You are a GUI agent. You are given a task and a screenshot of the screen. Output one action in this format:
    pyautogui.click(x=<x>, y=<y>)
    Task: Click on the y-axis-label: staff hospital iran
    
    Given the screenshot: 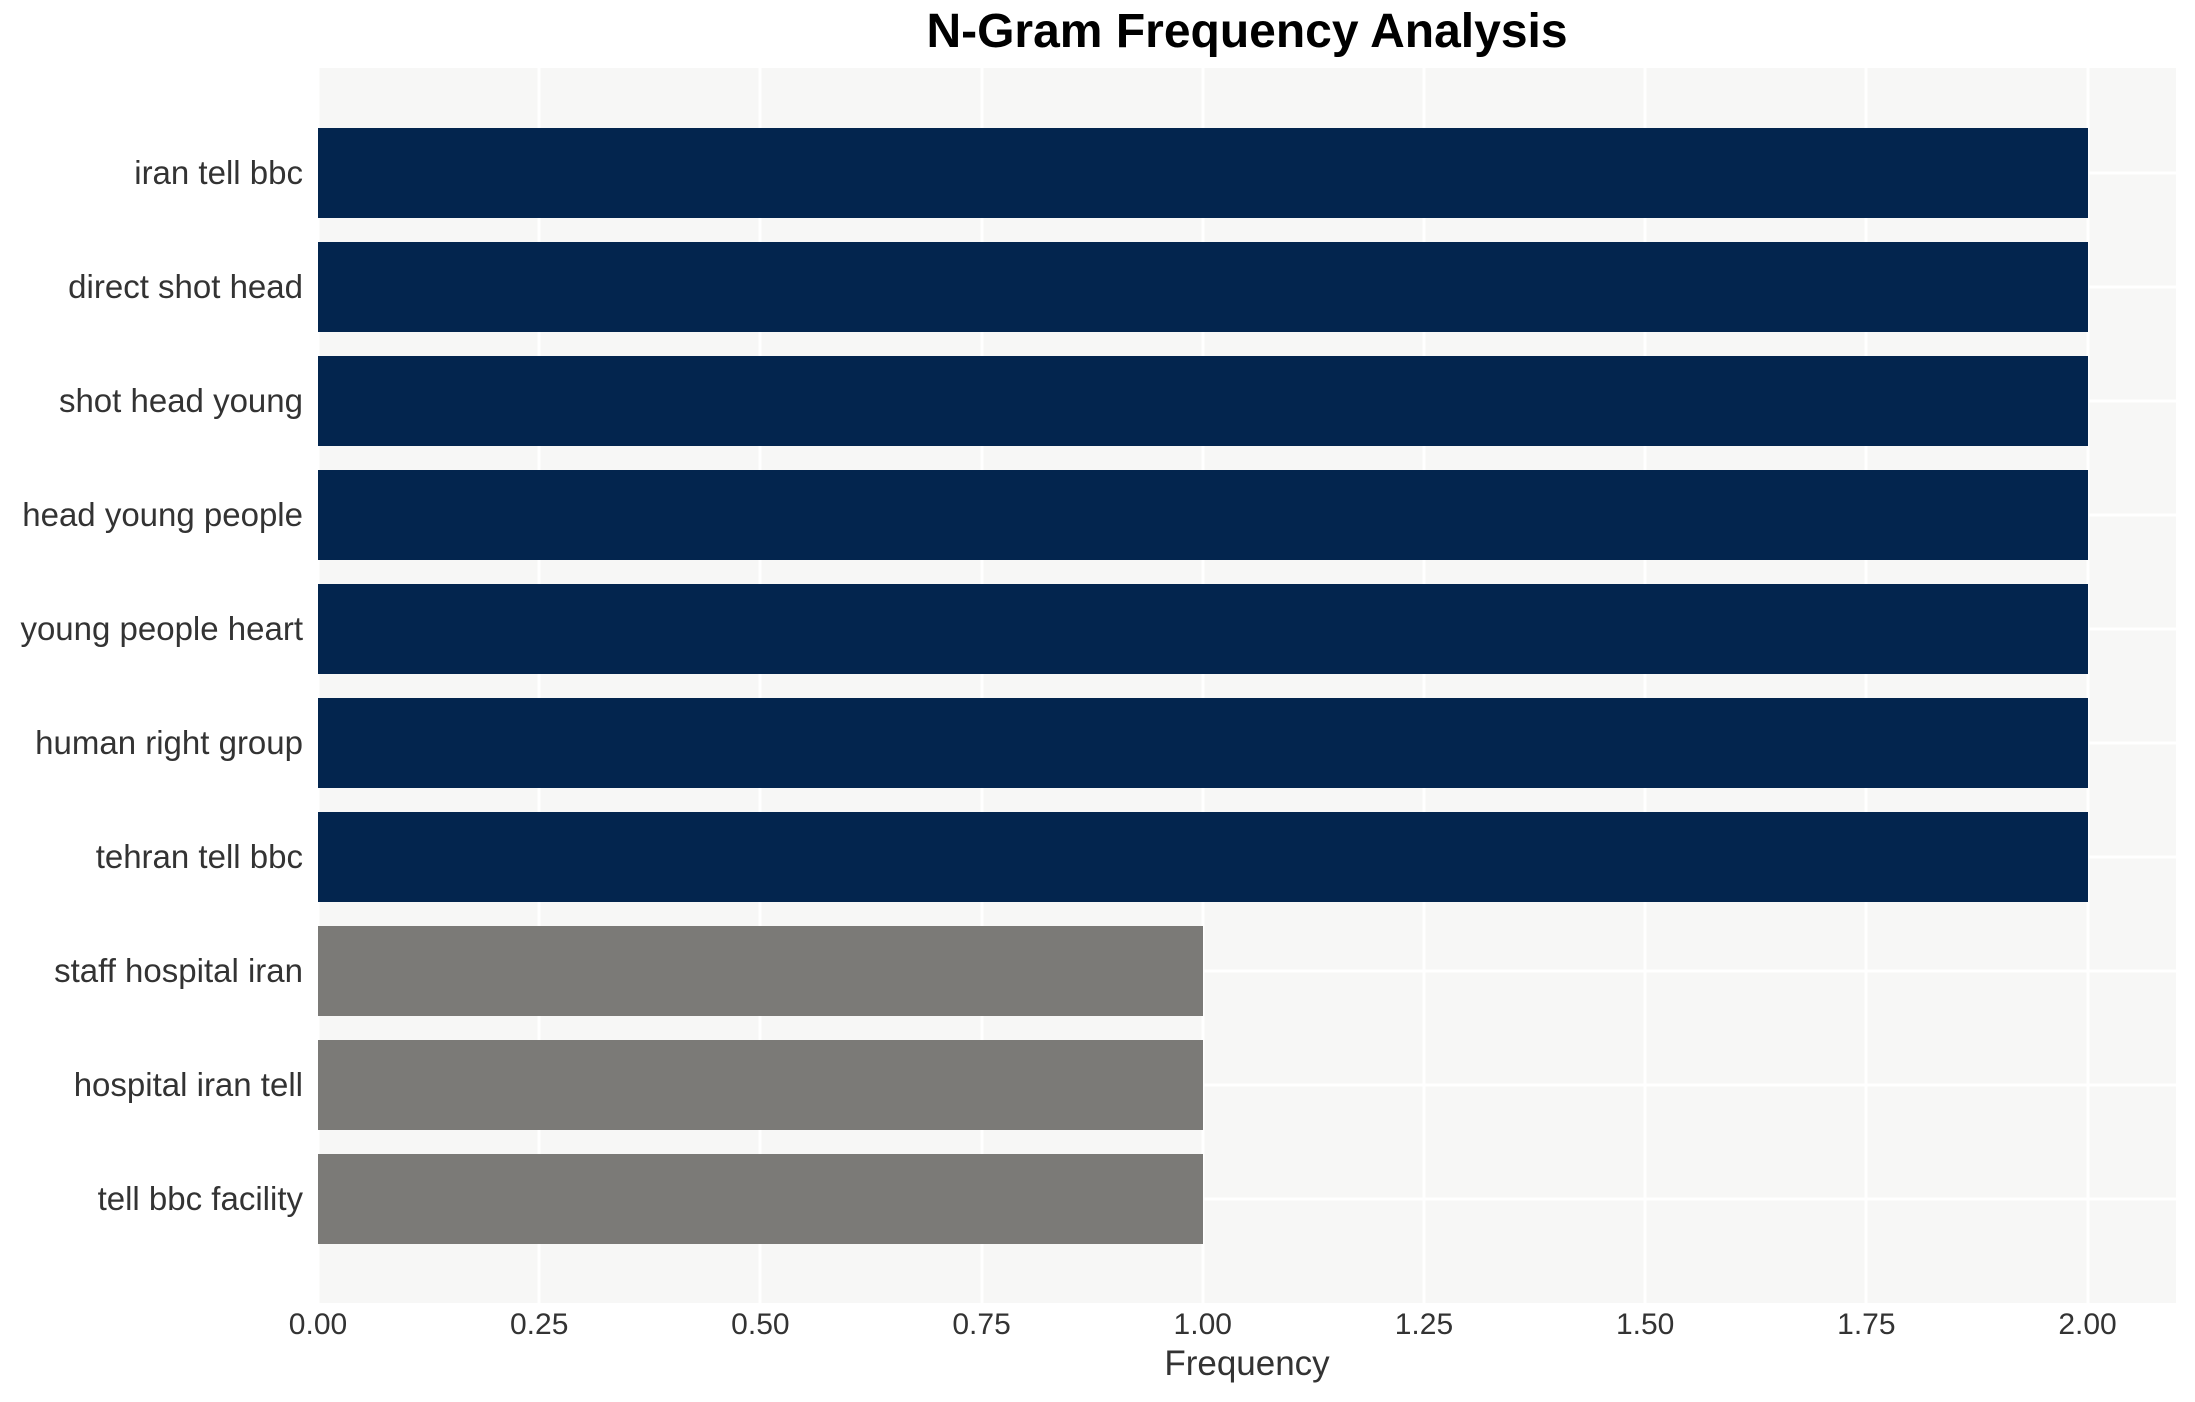 What is the action you would take?
    pyautogui.click(x=178, y=970)
    